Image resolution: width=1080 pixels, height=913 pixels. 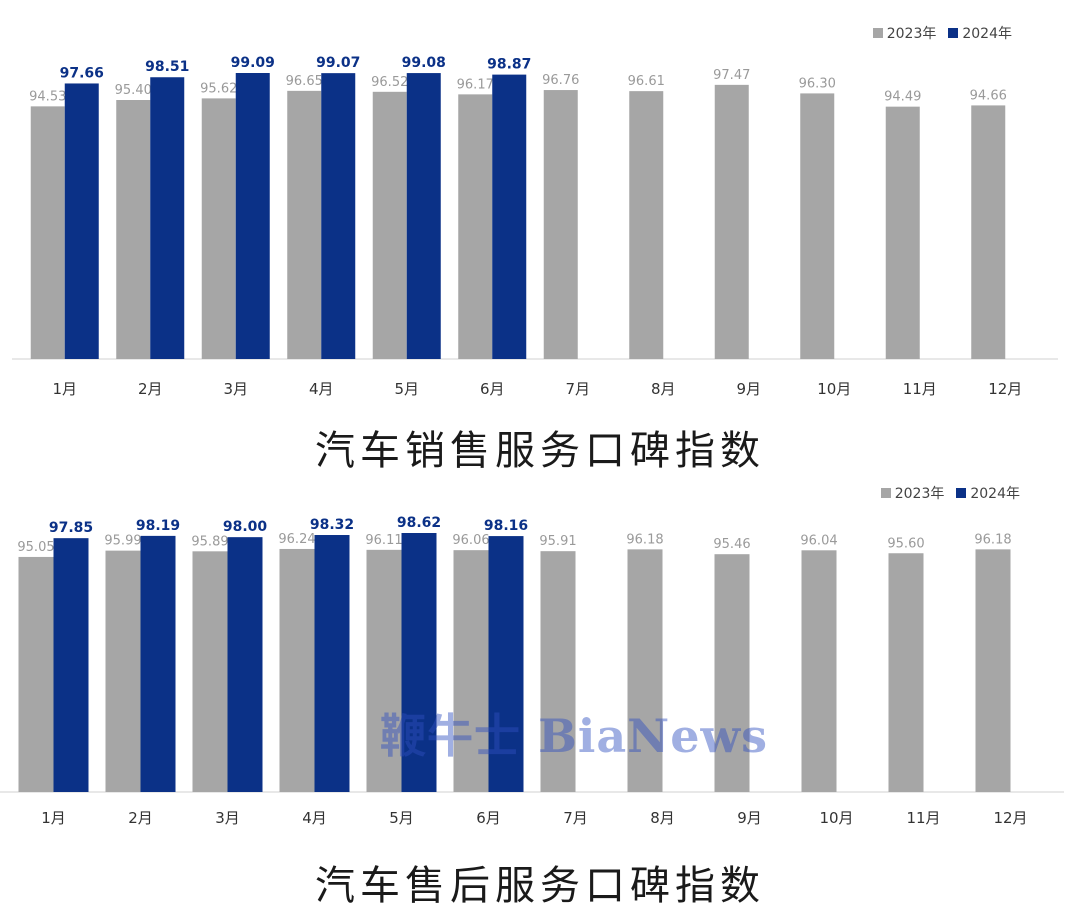 I want to click on chart-title: 汽车售后服务口碑指数, so click(x=540, y=886).